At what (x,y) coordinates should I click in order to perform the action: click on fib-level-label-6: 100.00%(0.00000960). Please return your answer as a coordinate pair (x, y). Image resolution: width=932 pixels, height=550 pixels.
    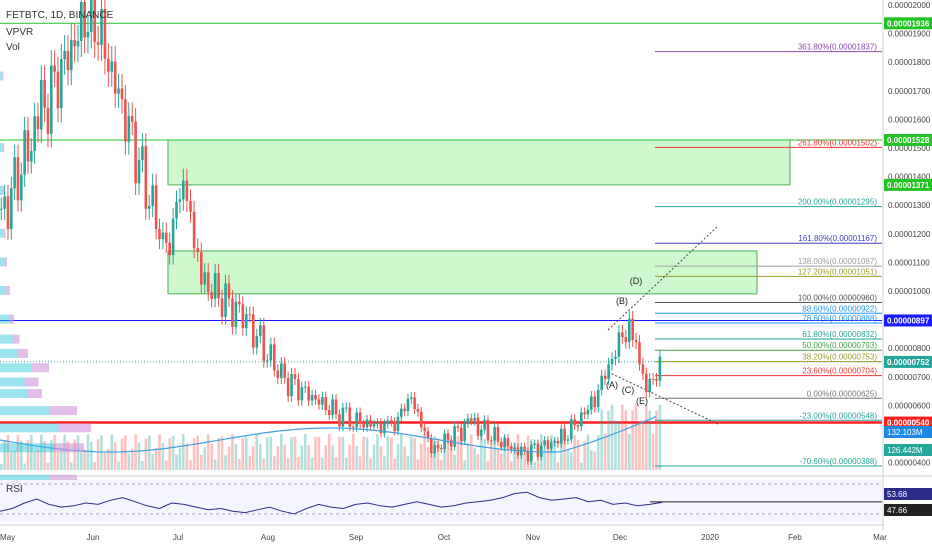
    Looking at the image, I should click on (838, 297).